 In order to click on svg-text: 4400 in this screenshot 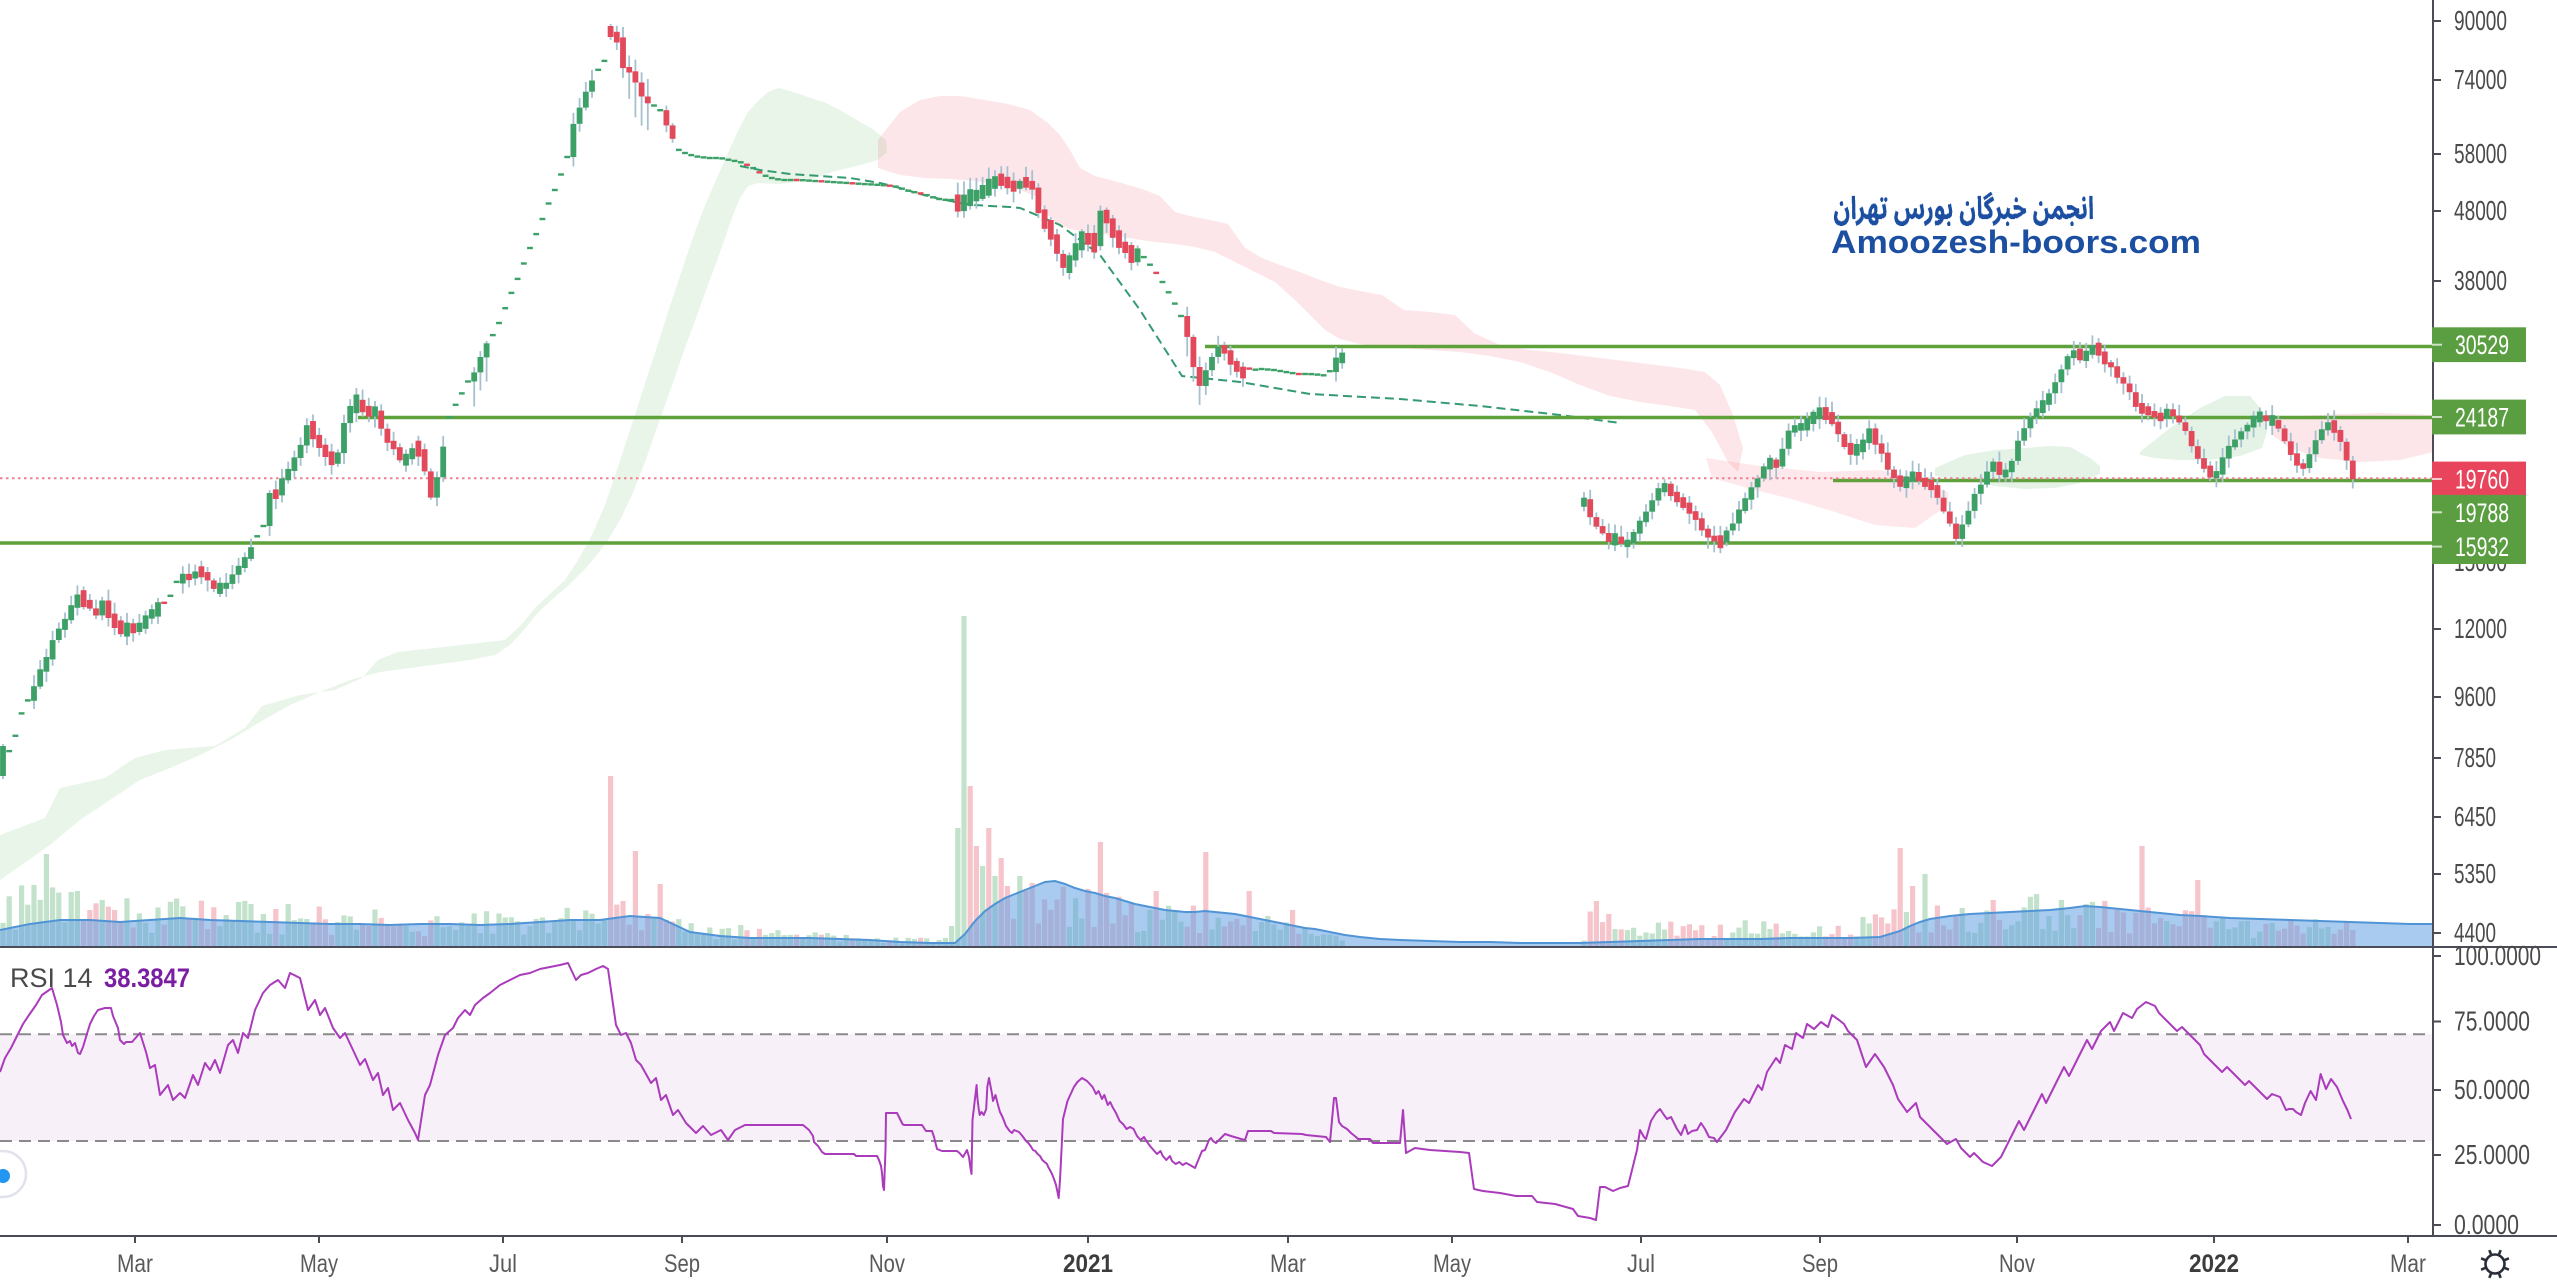, I will do `click(2475, 932)`.